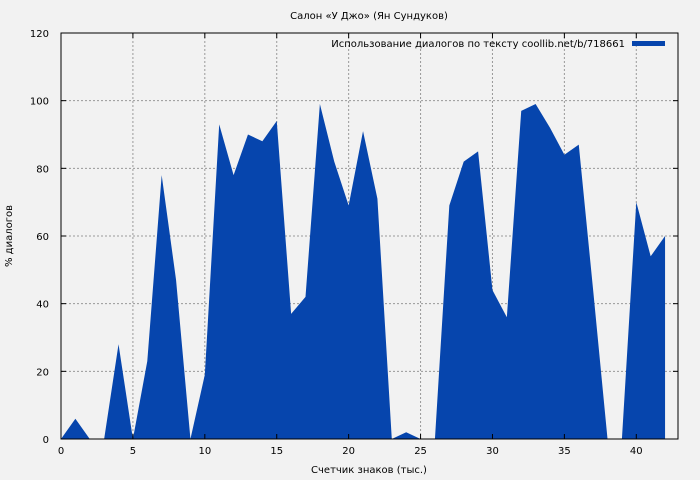  Describe the element at coordinates (369, 470) in the screenshot. I see `x-axis-label: Счетчик знаков (тыс.)` at that location.